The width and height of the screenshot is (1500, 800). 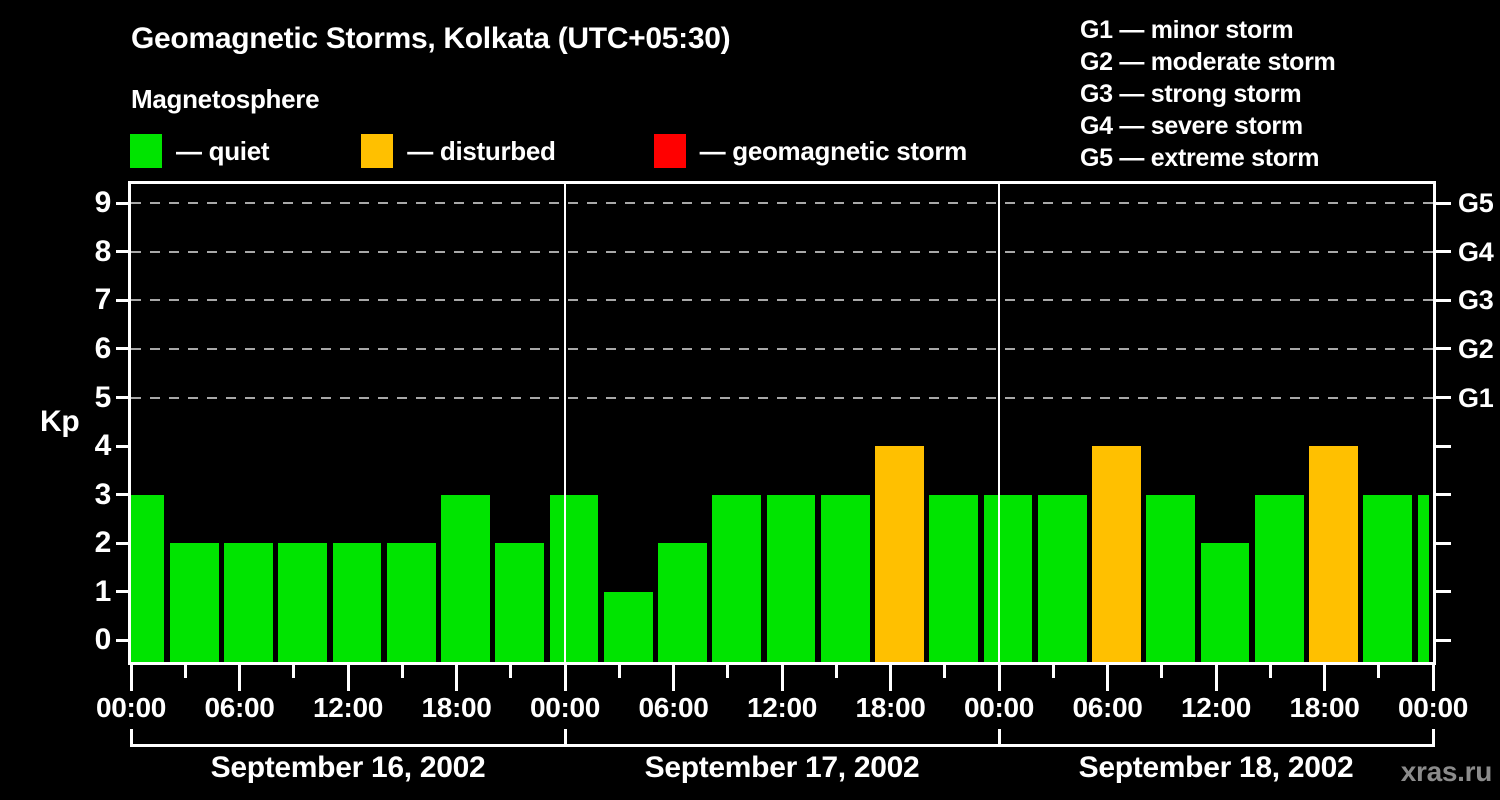 What do you see at coordinates (481, 150) in the screenshot?
I see `legend-label-disturbed: — disturbed` at bounding box center [481, 150].